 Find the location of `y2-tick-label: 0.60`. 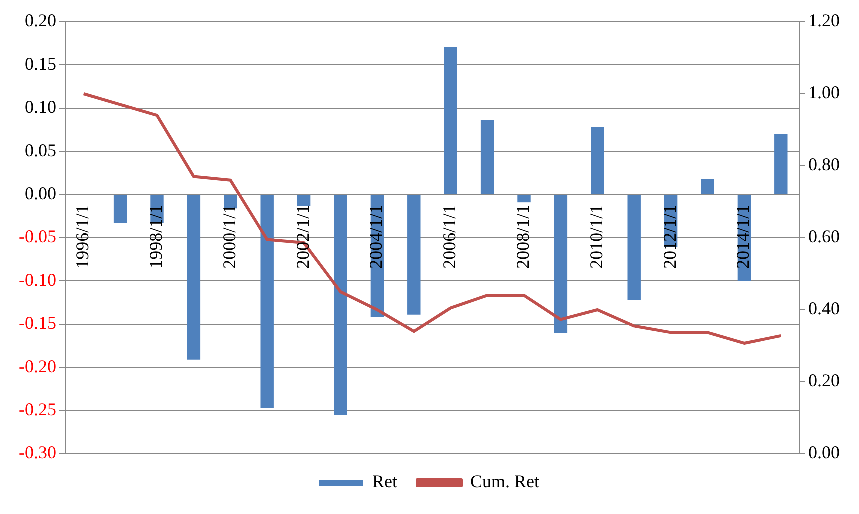

y2-tick-label: 0.60 is located at coordinates (824, 236).